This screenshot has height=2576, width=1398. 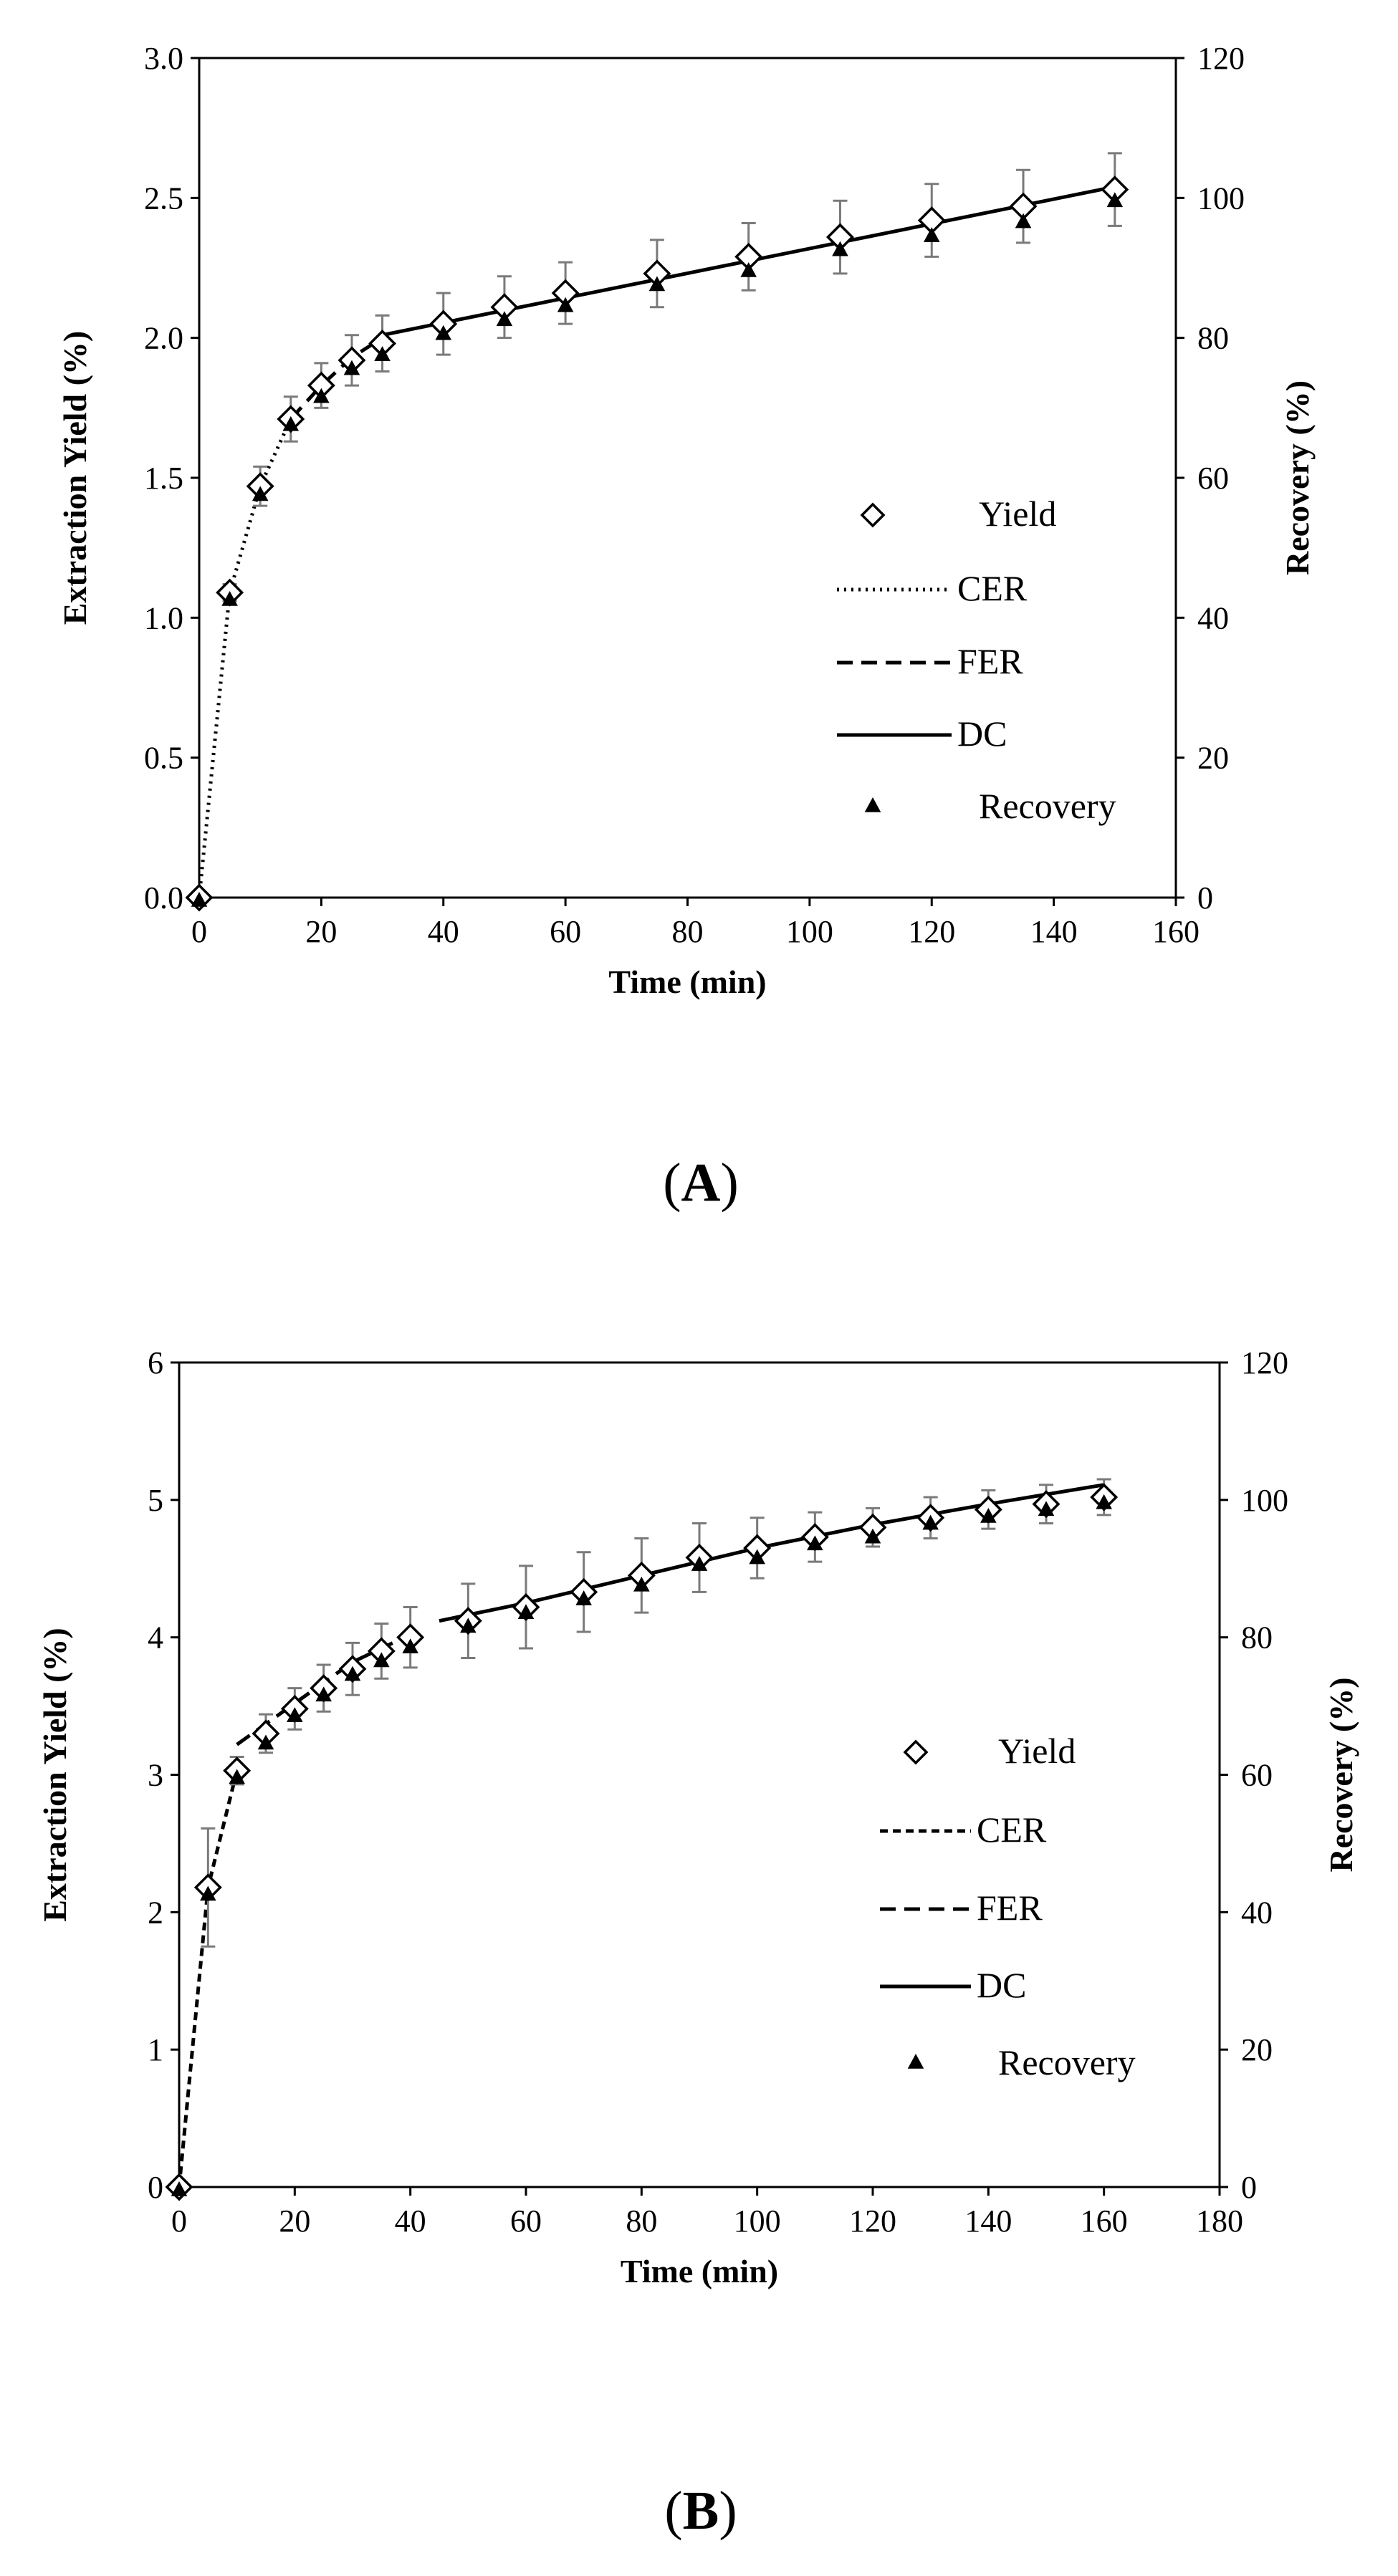 I want to click on y-tick-label: 5, so click(x=155, y=1501).